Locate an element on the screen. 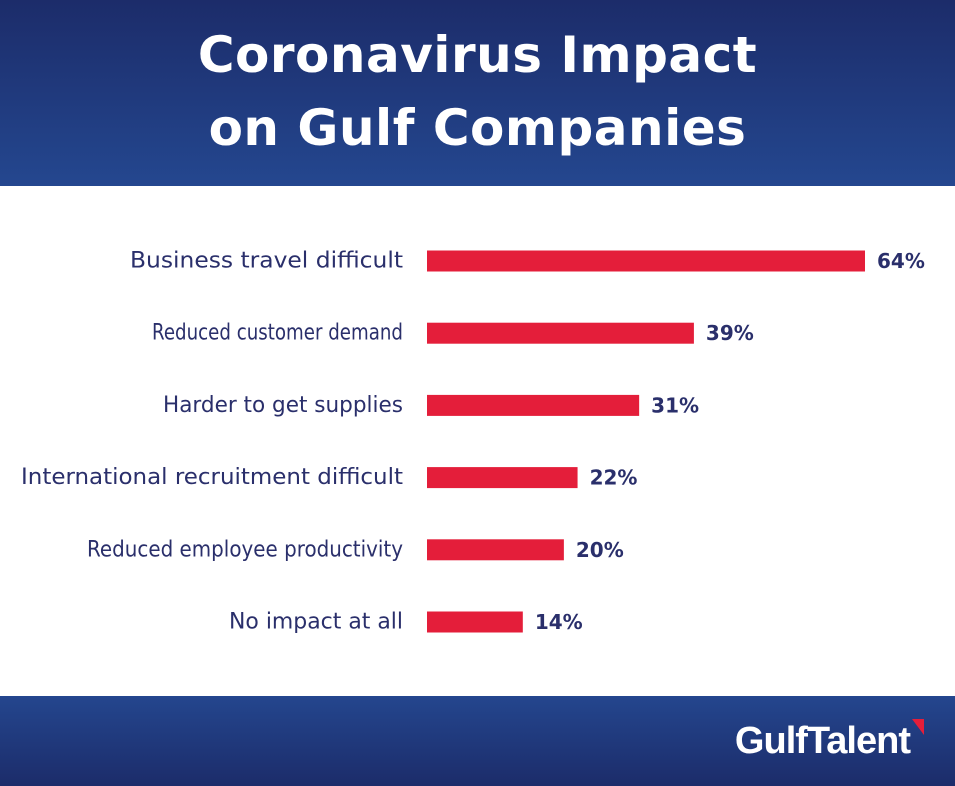 Image resolution: width=955 pixels, height=786 pixels. page-title-line-1: Coronavirus Impact is located at coordinates (477, 55).